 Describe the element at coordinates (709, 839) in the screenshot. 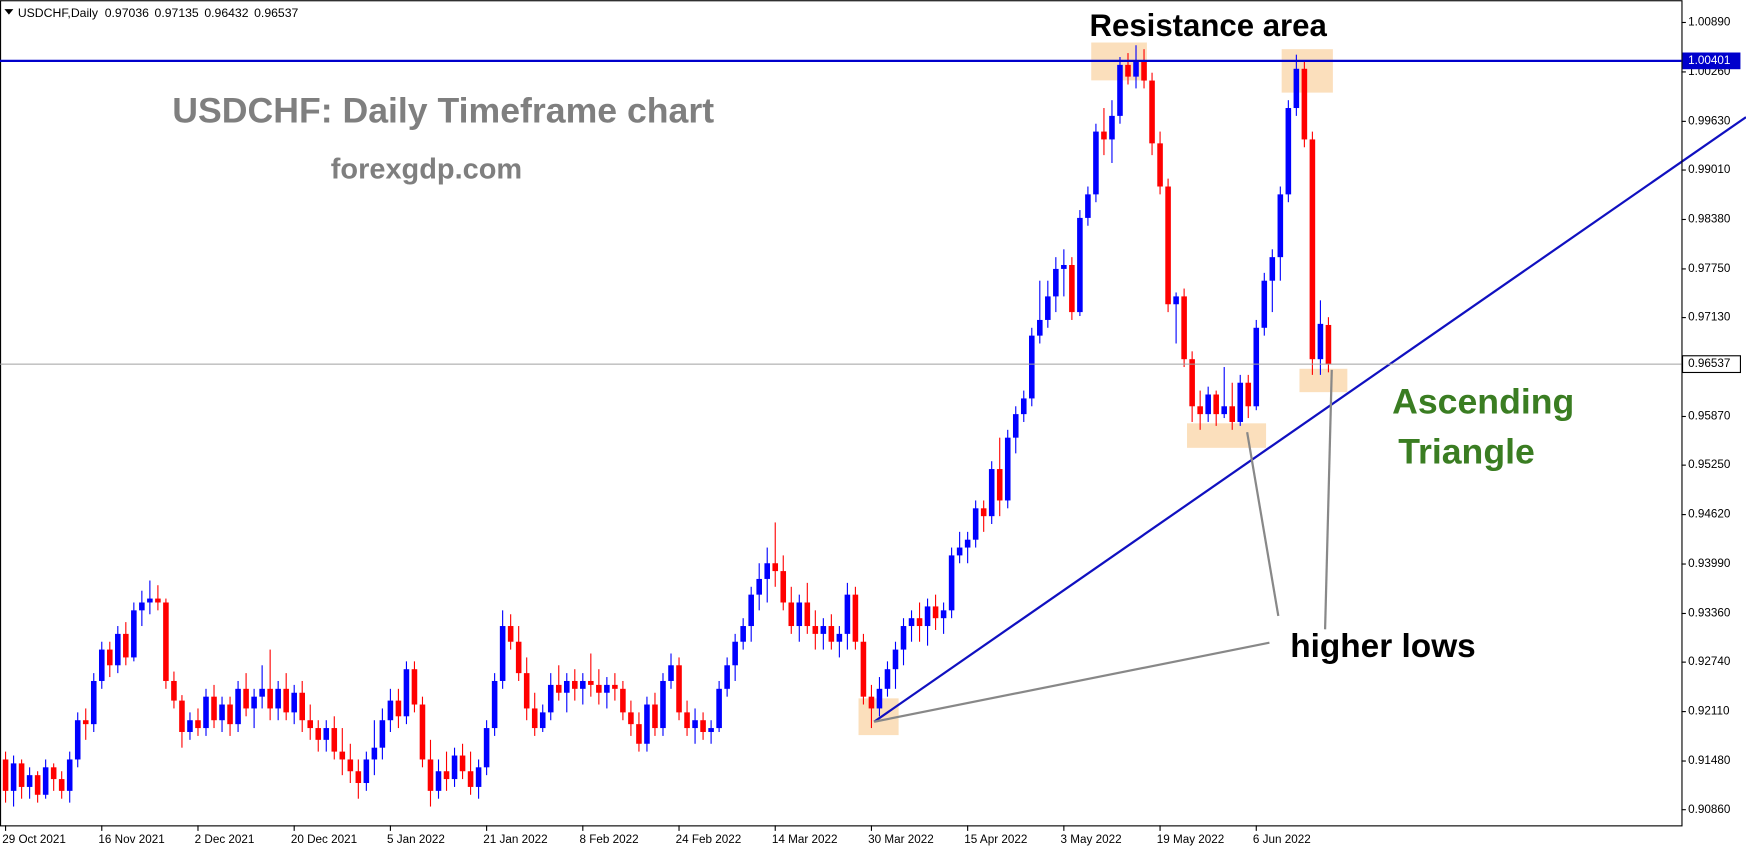

I see `x-tick-label: 24 Feb 2022` at that location.